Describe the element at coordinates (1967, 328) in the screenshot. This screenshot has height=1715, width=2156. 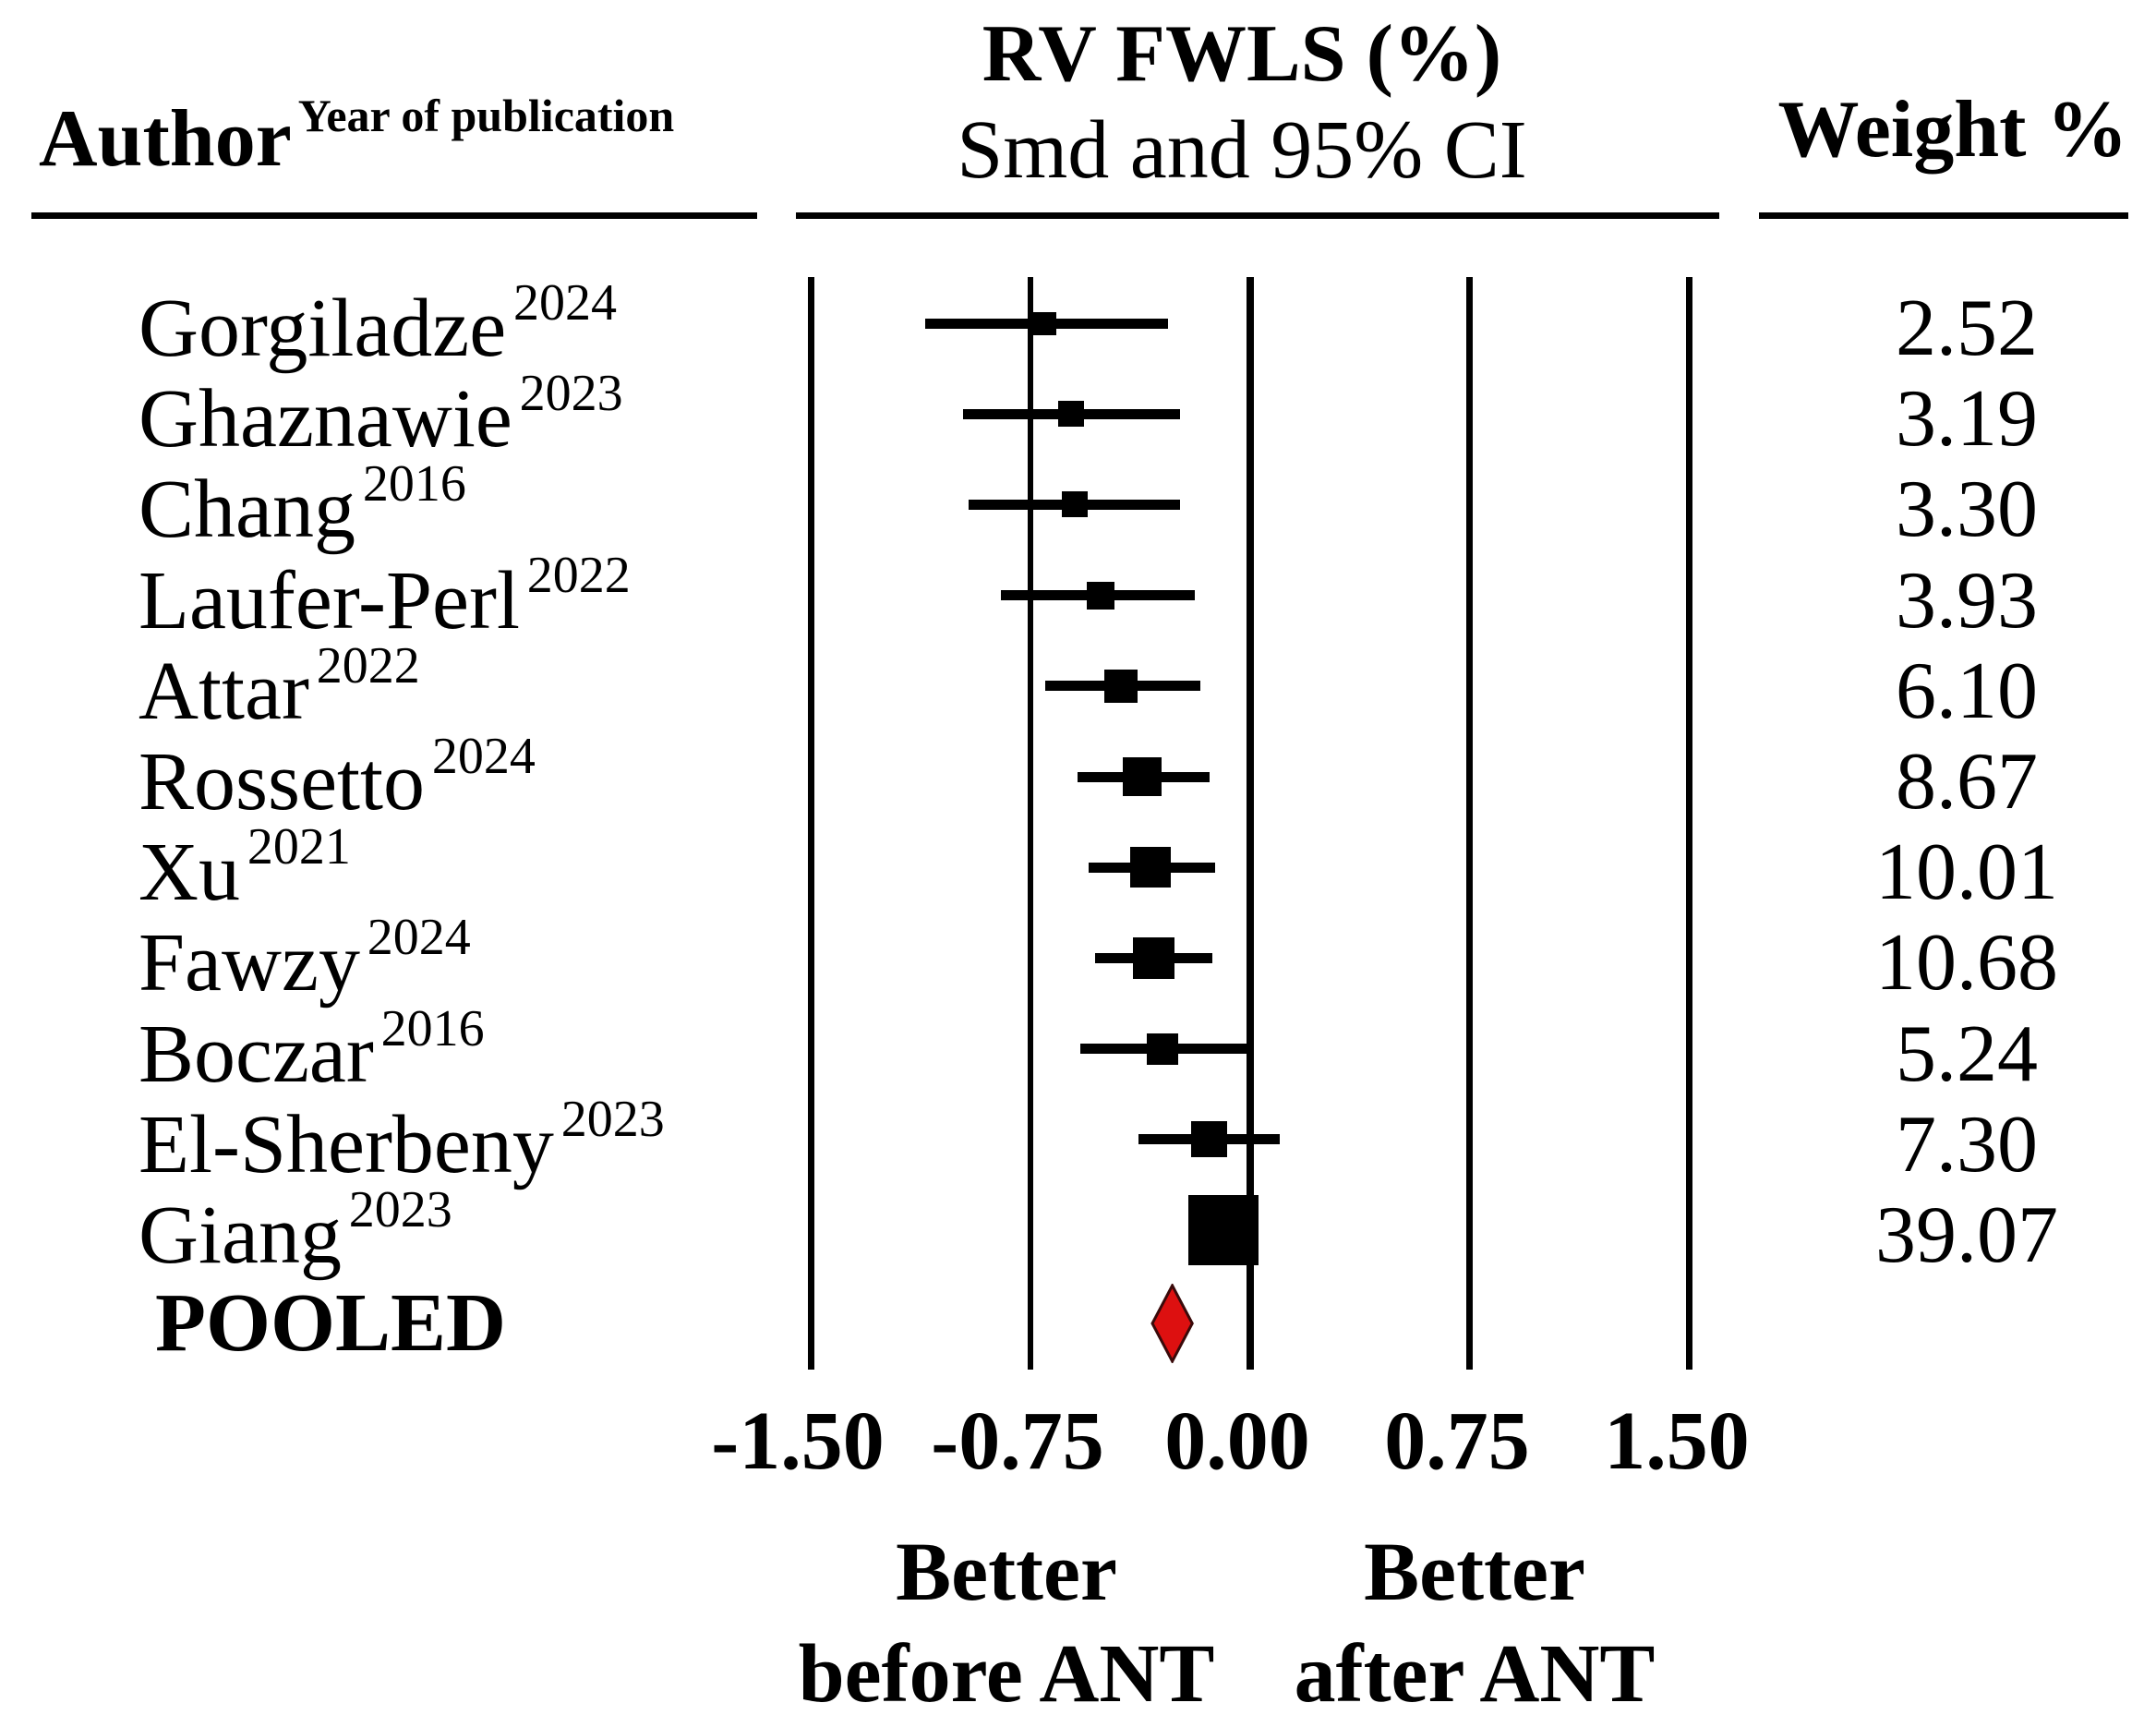
I see `weight-value: 2.52` at that location.